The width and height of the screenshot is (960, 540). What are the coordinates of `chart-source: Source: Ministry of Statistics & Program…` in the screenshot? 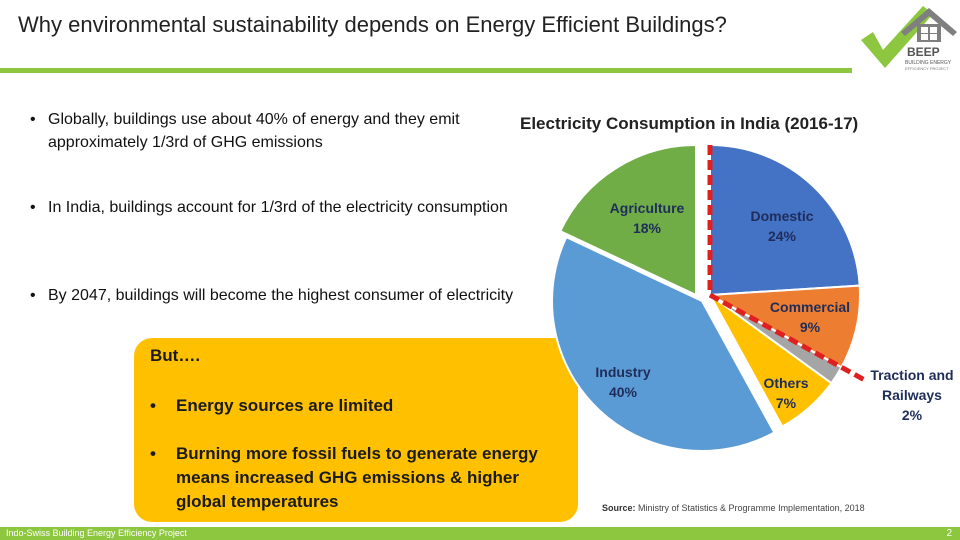 It's located at (733, 508).